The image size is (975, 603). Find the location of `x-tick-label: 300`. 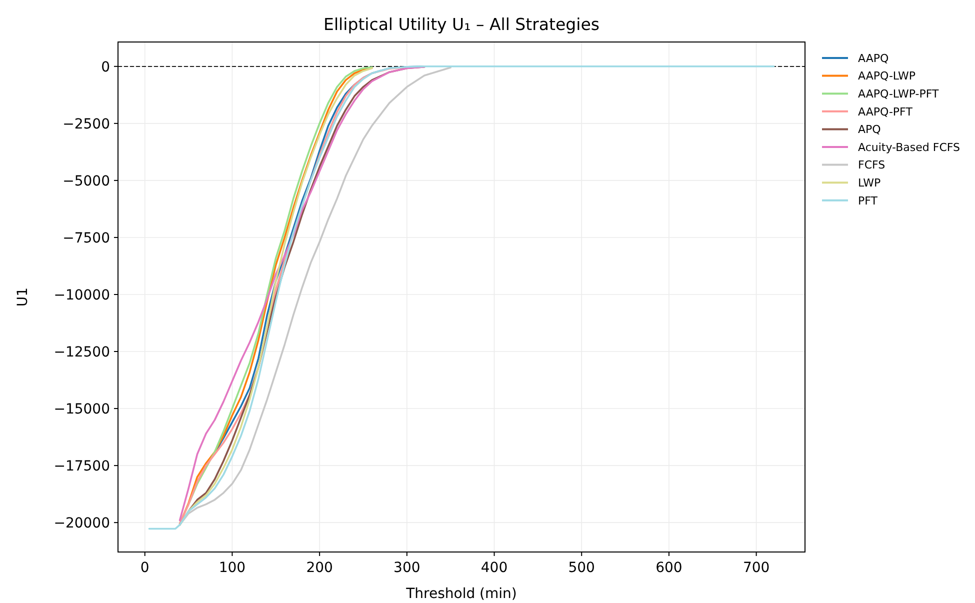

x-tick-label: 300 is located at coordinates (407, 568).